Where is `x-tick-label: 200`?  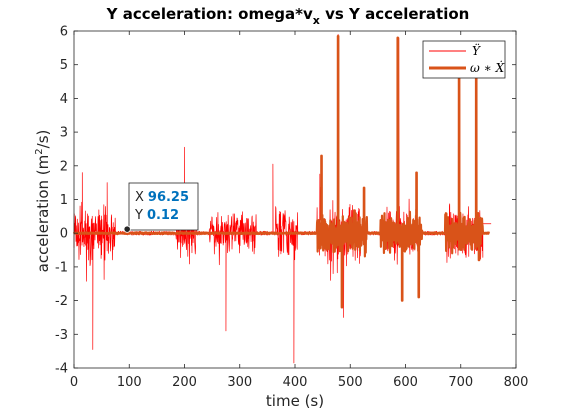 x-tick-label: 200 is located at coordinates (184, 382).